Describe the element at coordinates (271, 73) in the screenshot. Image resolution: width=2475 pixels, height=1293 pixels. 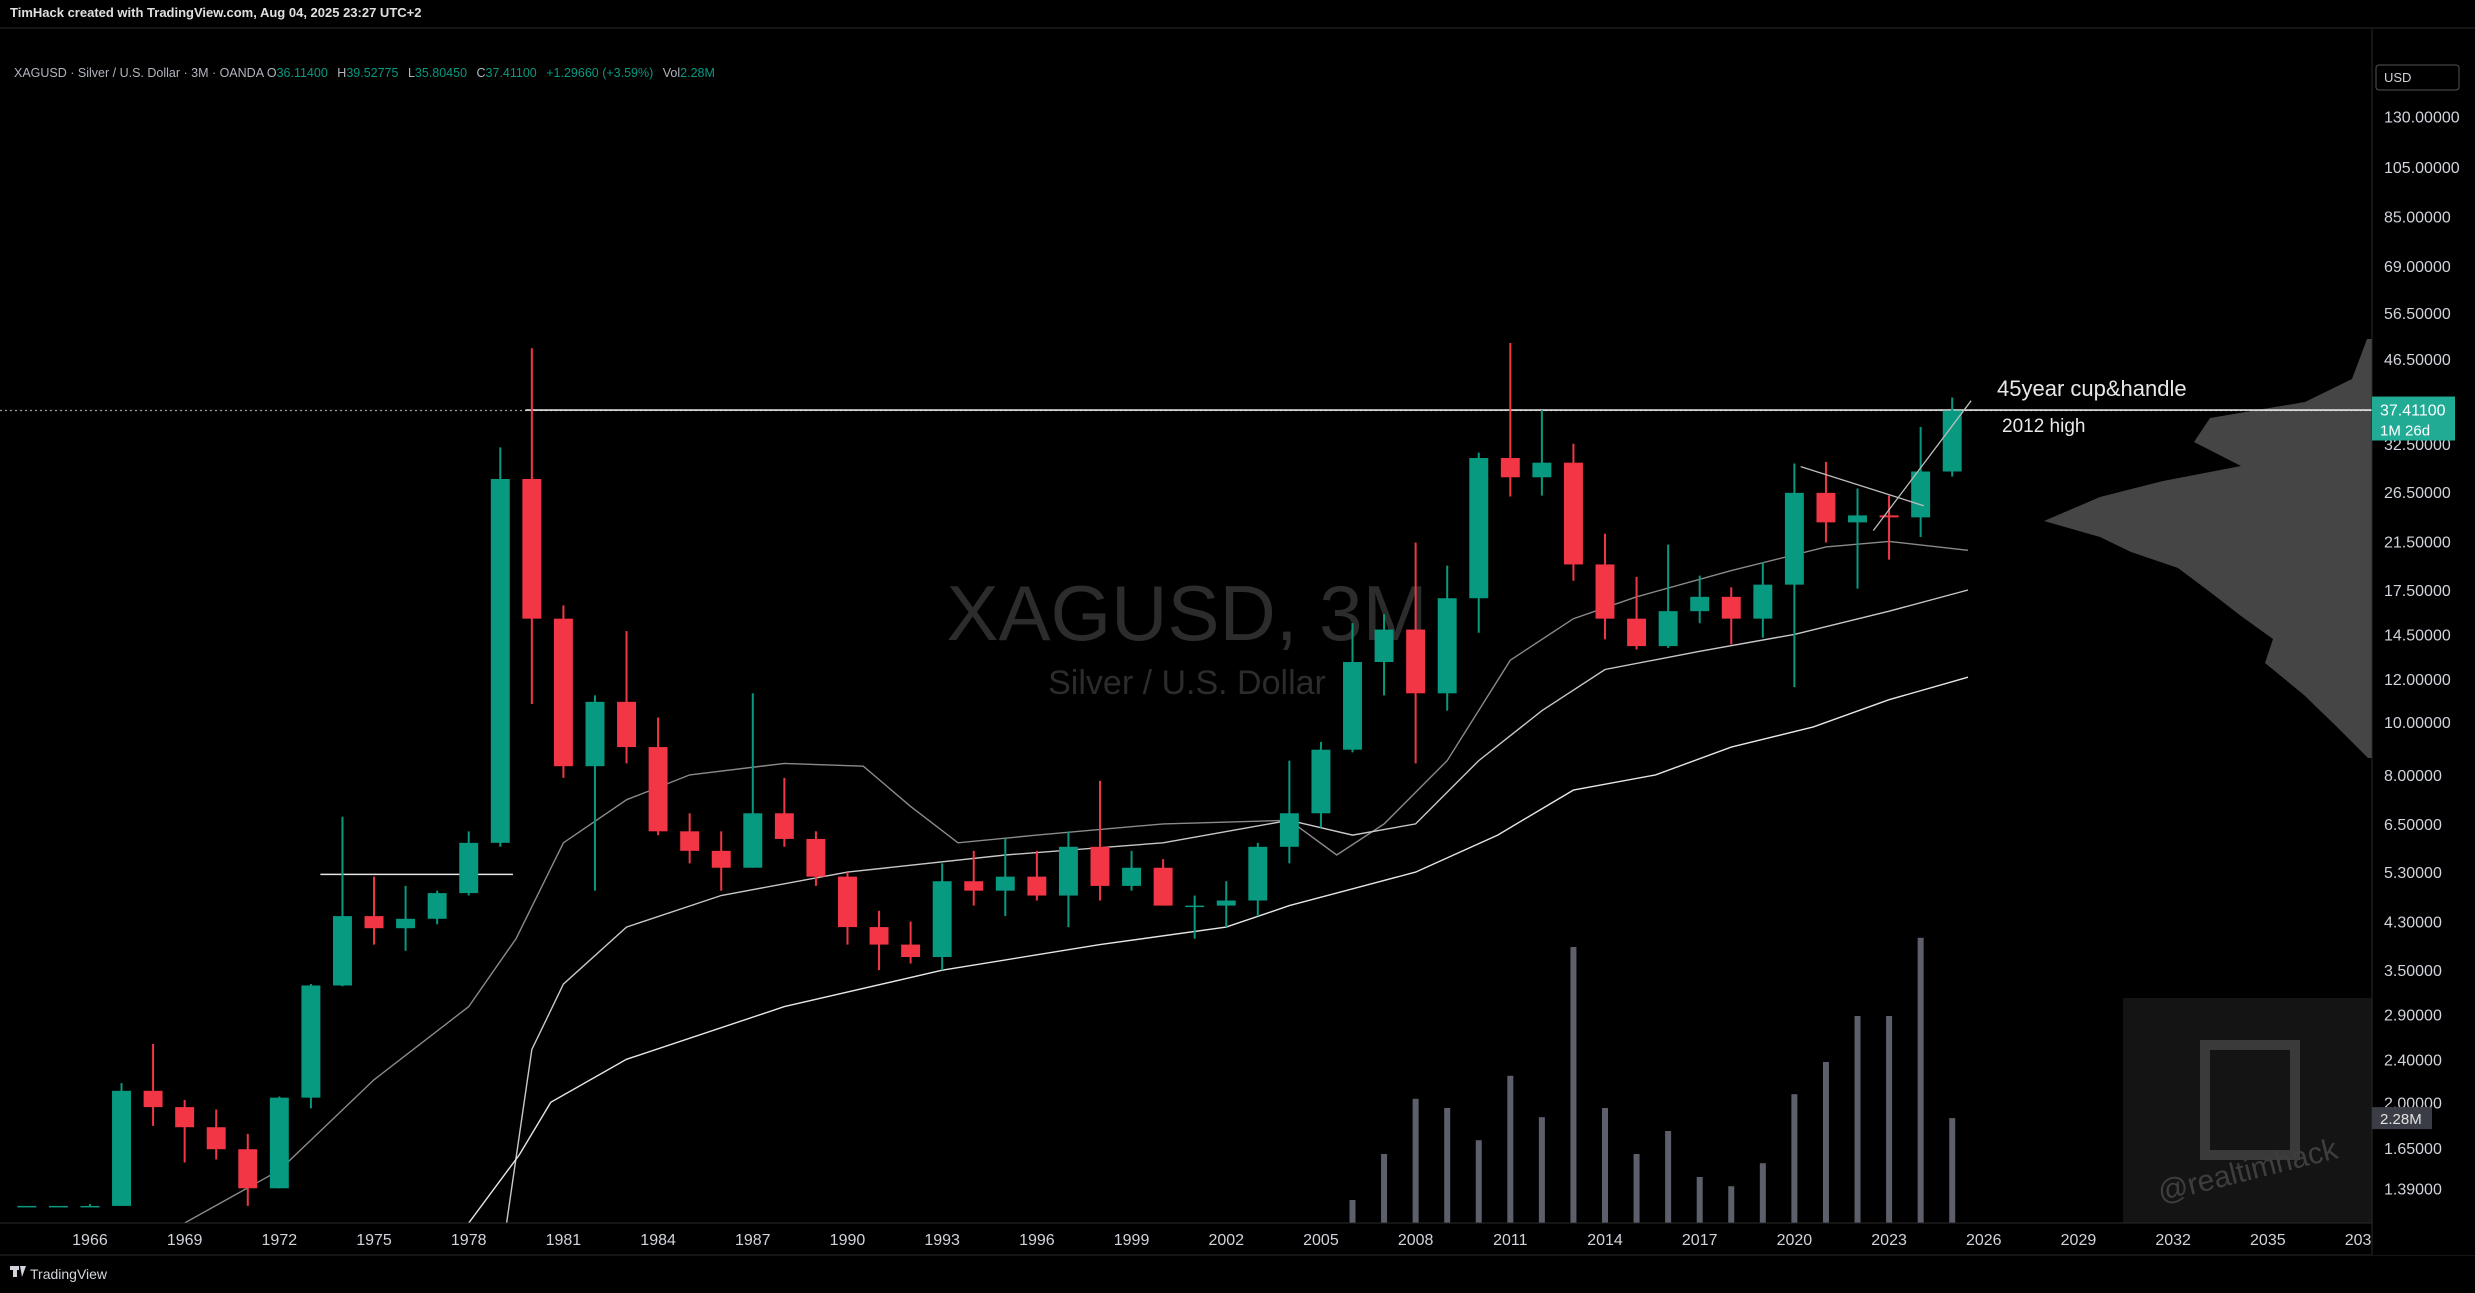
I see `ohlc-label: O` at that location.